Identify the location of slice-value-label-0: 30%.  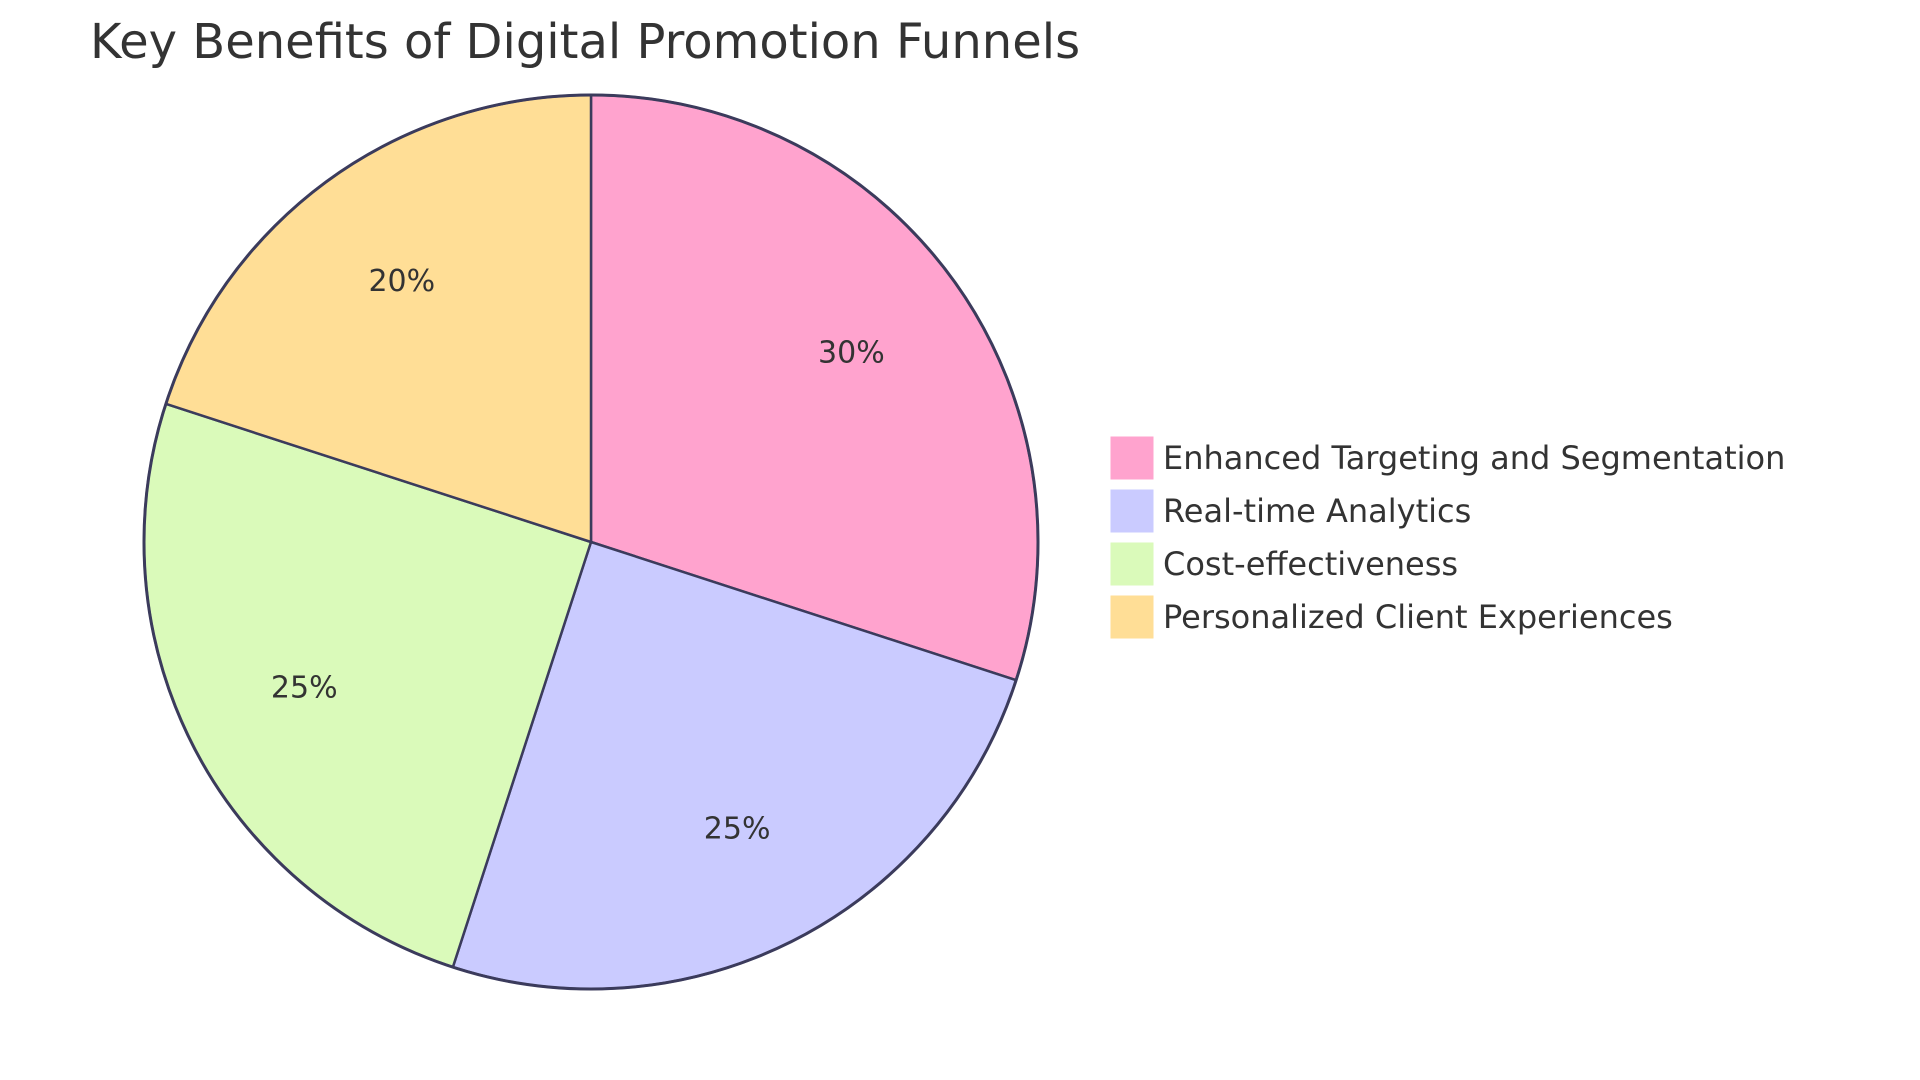
(851, 352).